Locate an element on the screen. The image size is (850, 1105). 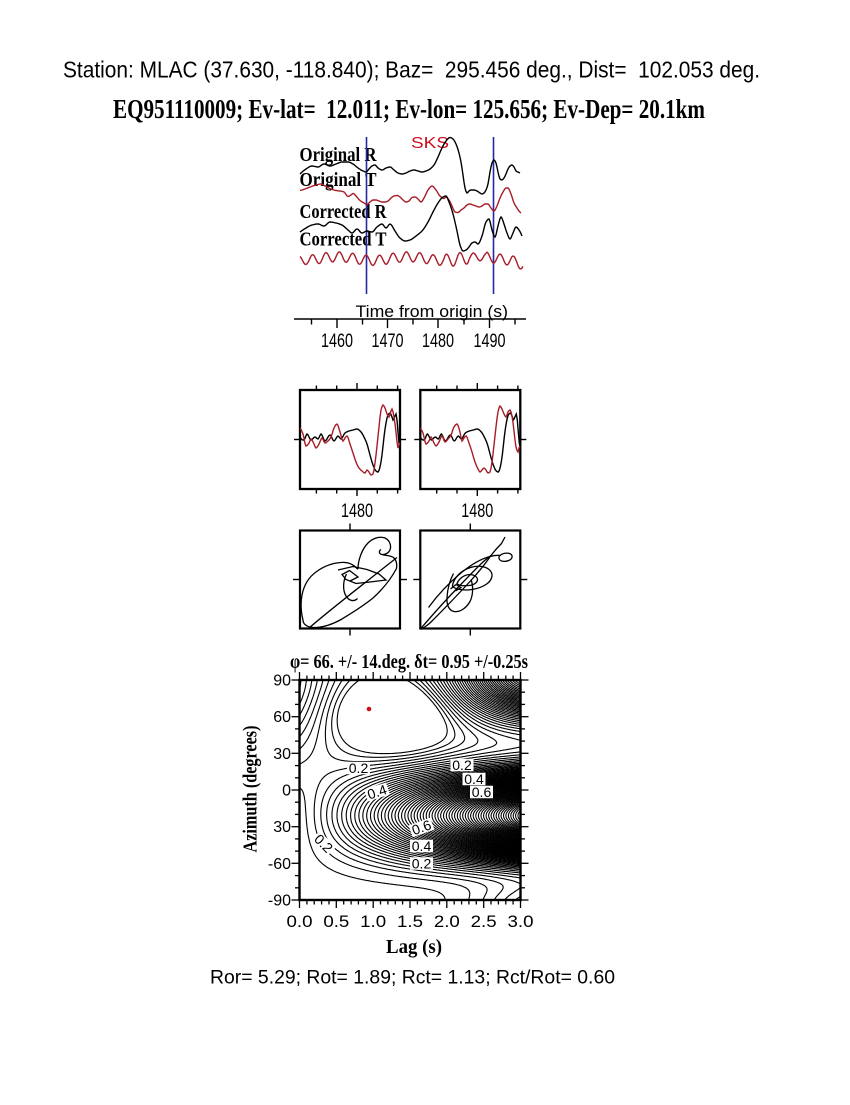
svg-text: -90 is located at coordinates (279, 901).